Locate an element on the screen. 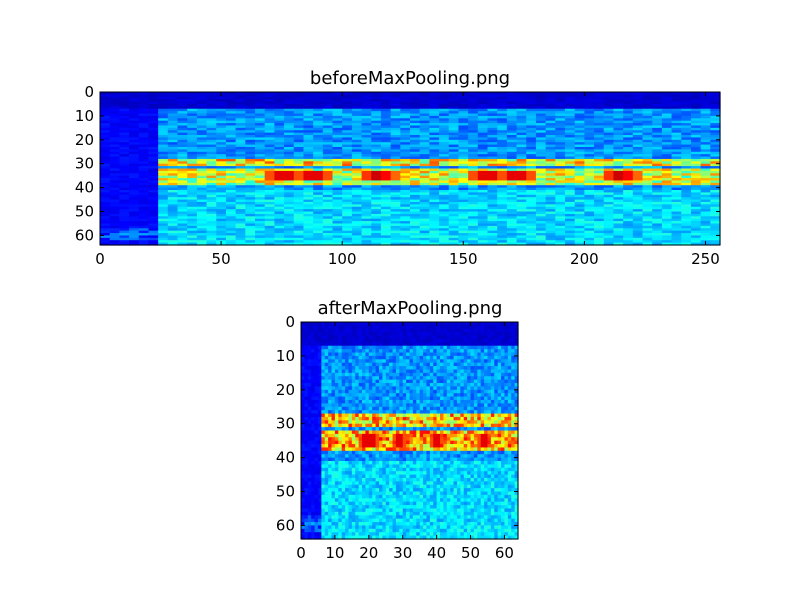 The image size is (800, 600). chart-title: afterMaxPooling.png is located at coordinates (410, 308).